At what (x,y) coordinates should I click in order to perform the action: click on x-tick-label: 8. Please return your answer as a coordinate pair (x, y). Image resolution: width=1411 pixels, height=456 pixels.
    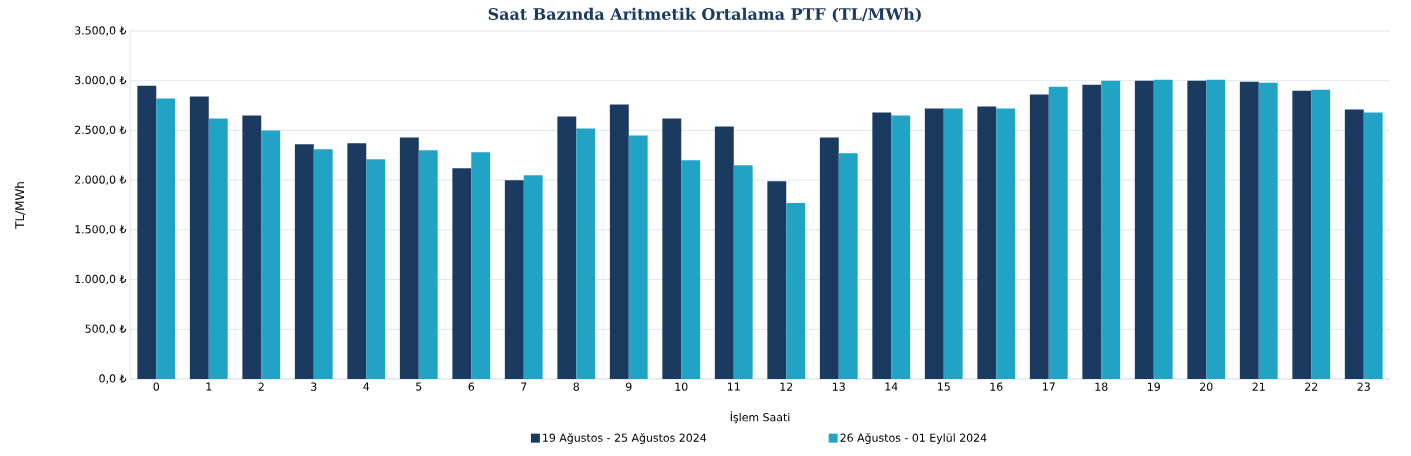
    Looking at the image, I should click on (576, 386).